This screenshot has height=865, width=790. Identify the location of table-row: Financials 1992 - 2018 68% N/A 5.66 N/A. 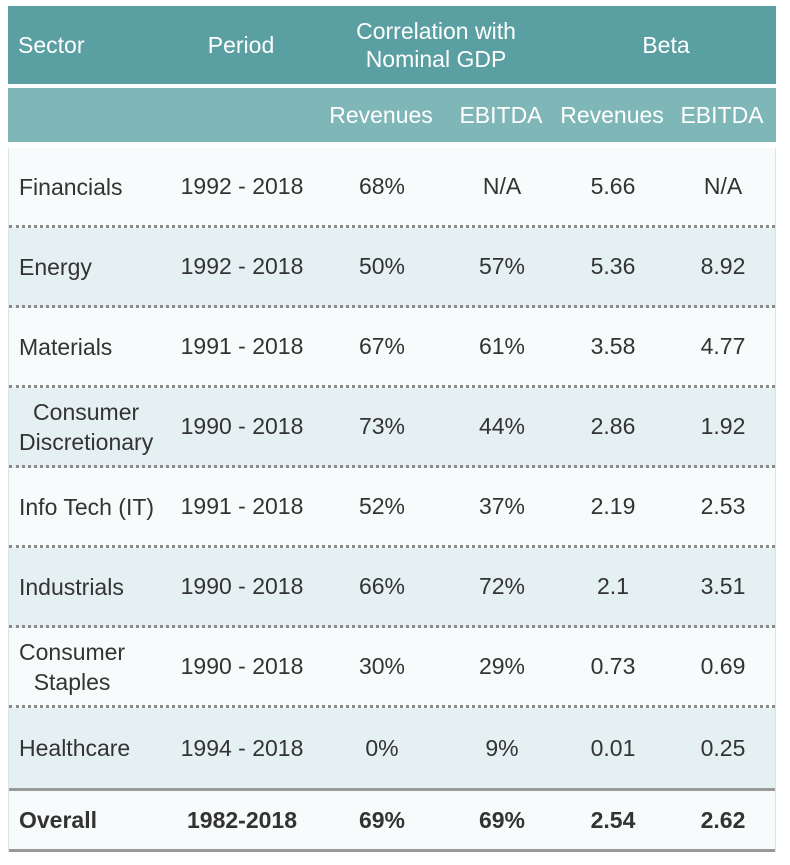
(392, 188).